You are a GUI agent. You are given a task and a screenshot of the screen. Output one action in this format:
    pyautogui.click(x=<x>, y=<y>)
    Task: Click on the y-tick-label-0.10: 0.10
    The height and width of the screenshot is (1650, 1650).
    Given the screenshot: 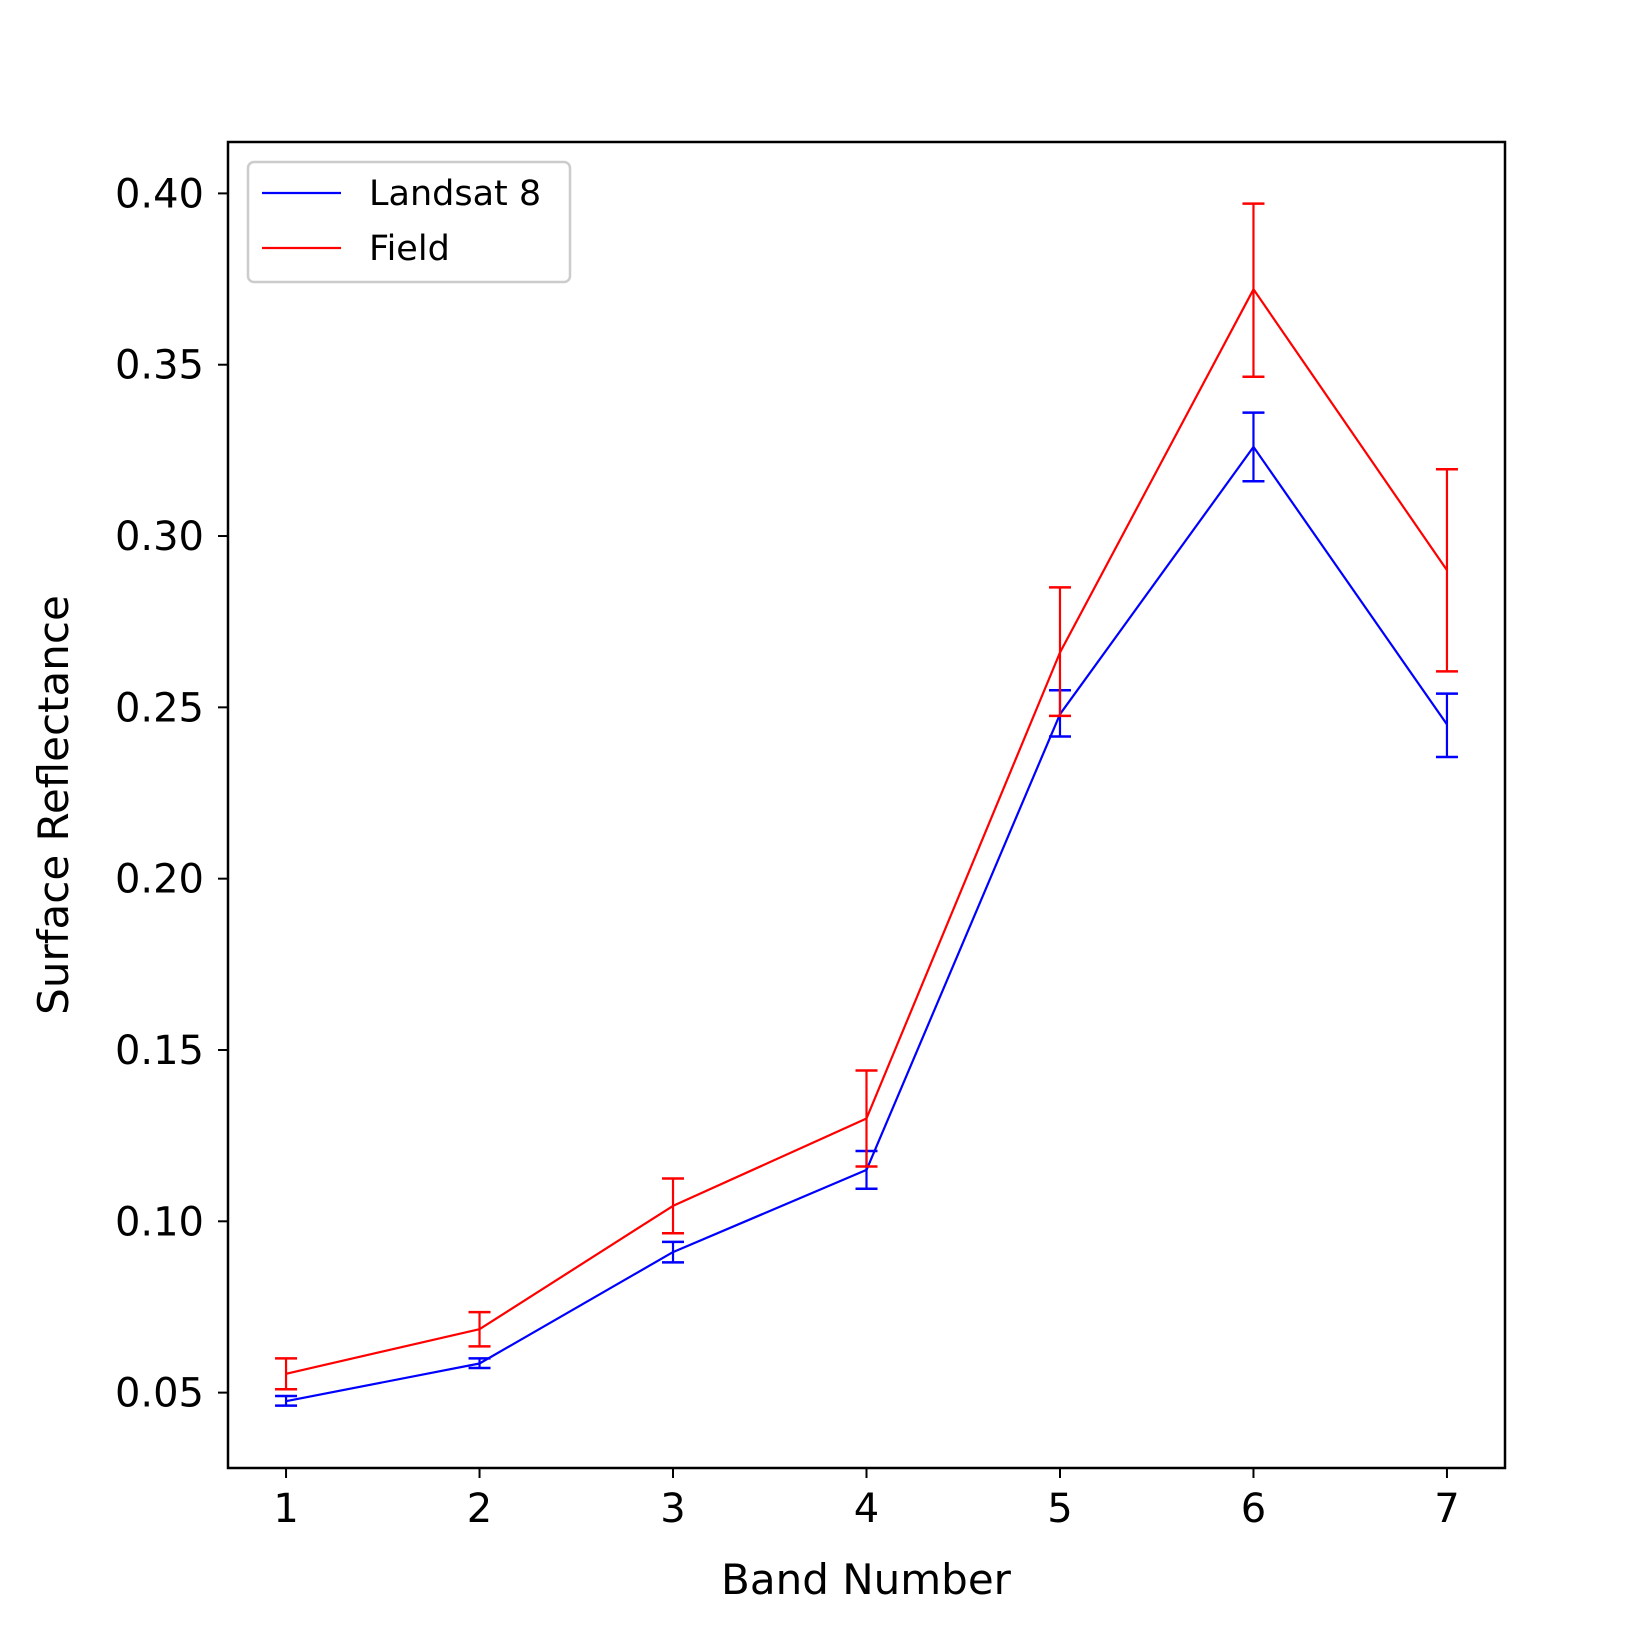 What is the action you would take?
    pyautogui.click(x=159, y=1222)
    